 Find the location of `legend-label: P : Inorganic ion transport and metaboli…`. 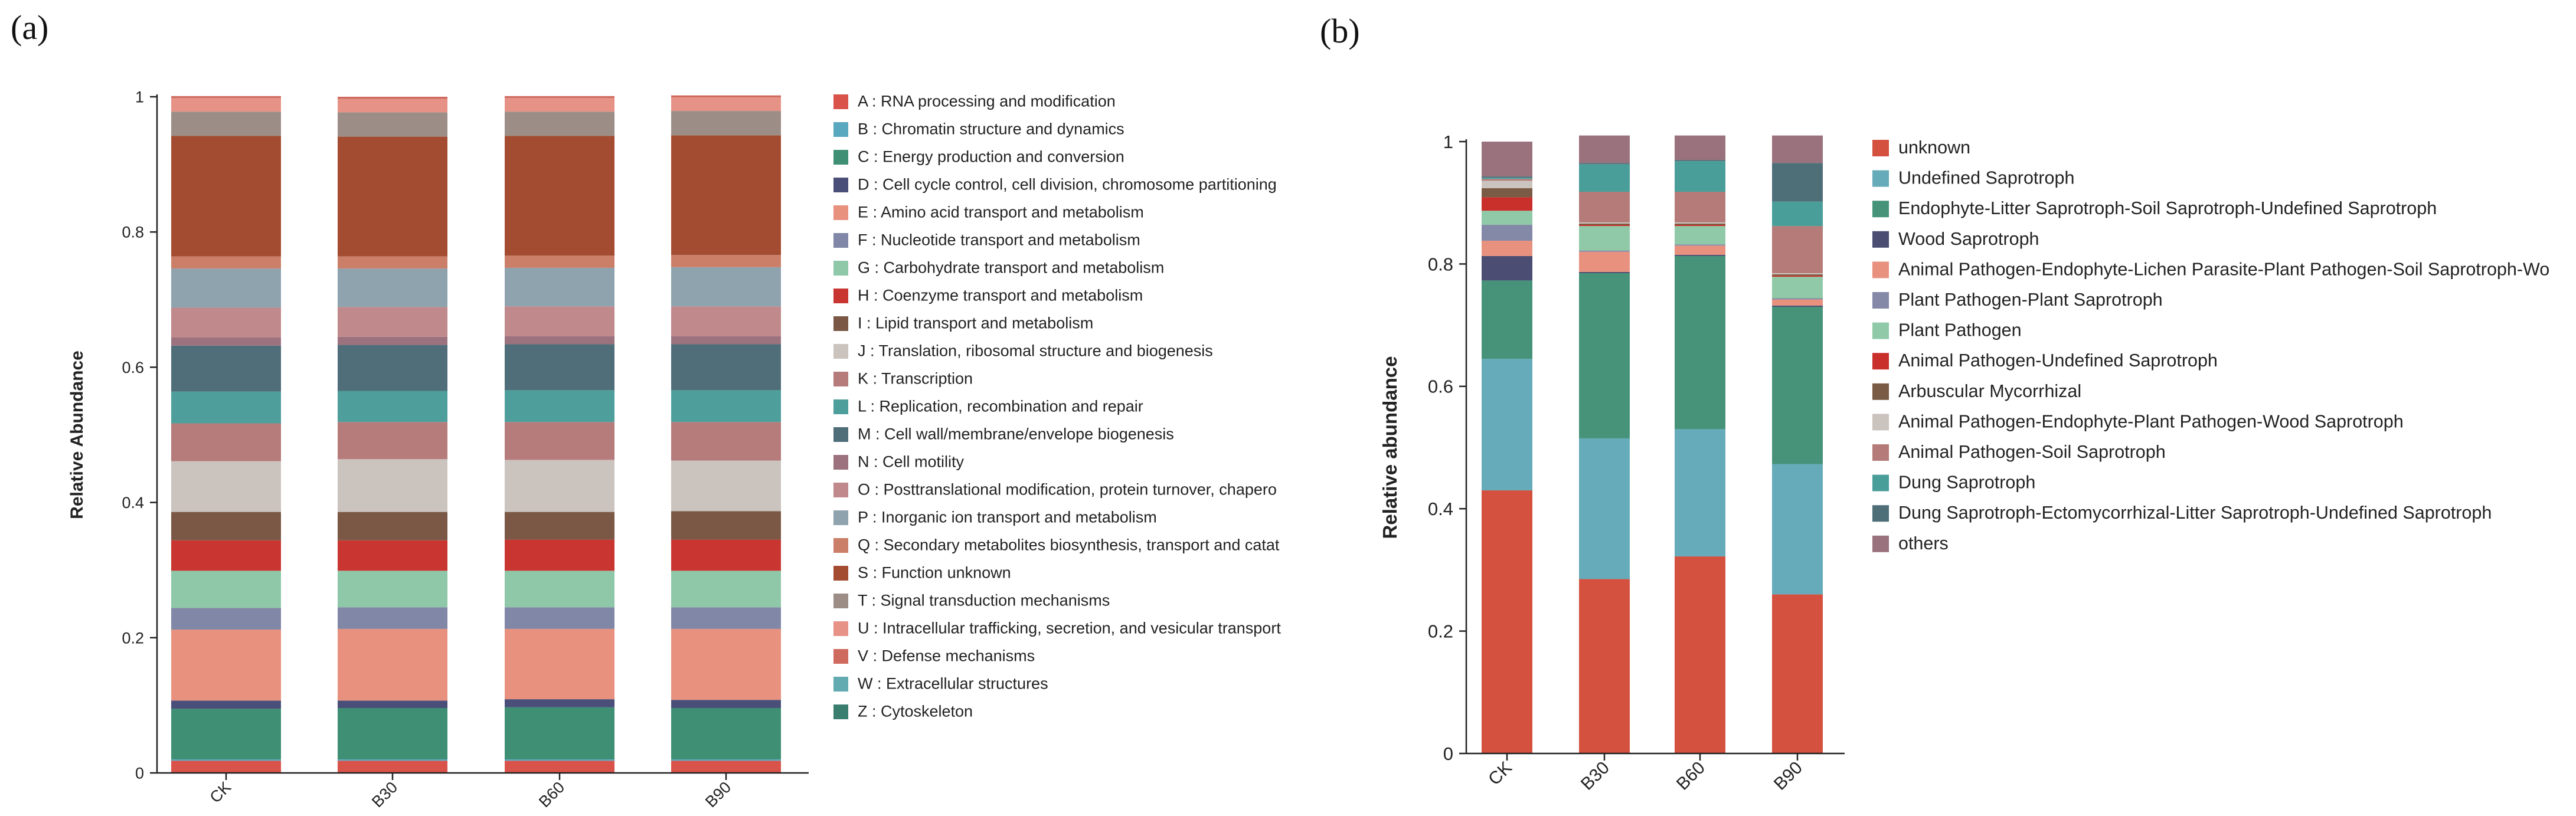

legend-label: P : Inorganic ion transport and metaboli… is located at coordinates (1007, 517).